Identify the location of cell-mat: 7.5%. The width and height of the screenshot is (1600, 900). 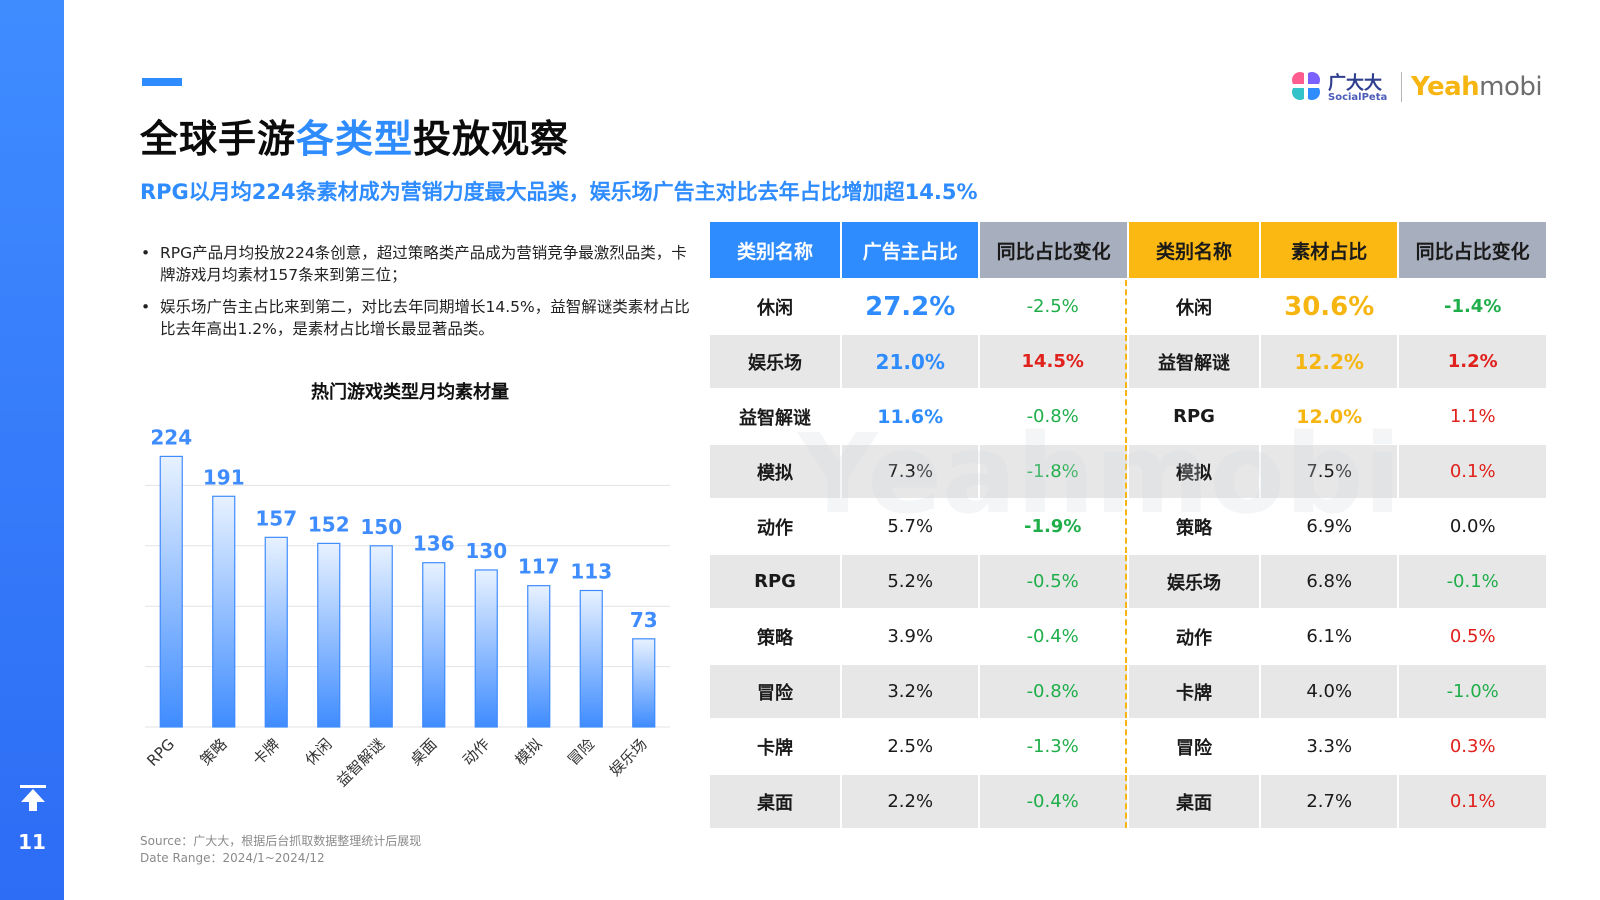
(1329, 471).